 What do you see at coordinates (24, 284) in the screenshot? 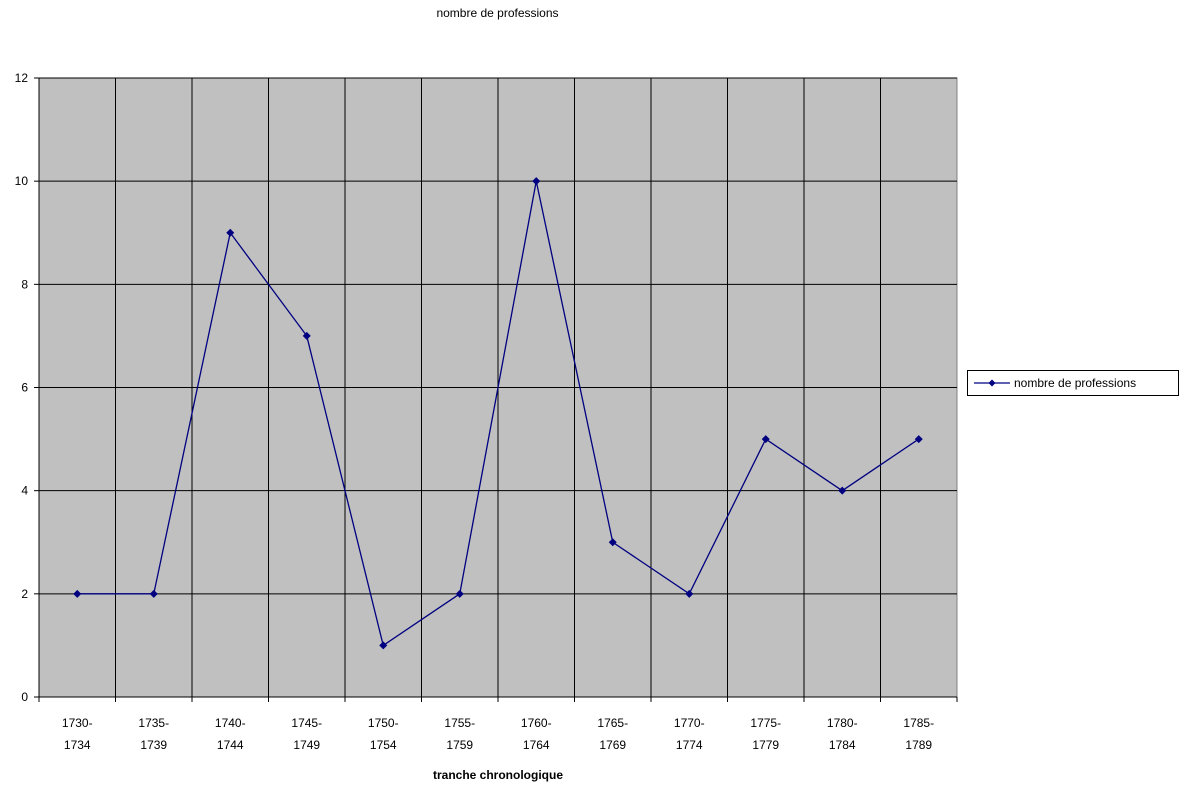
I see `y-tick-label: 8` at bounding box center [24, 284].